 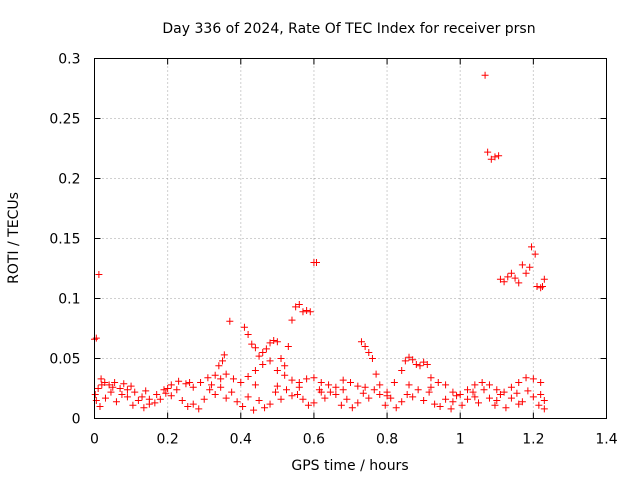 I want to click on x-tick-labels: 0 0.2 0.4 0.6 0.8 1 1.2 1.4, so click(x=354, y=440).